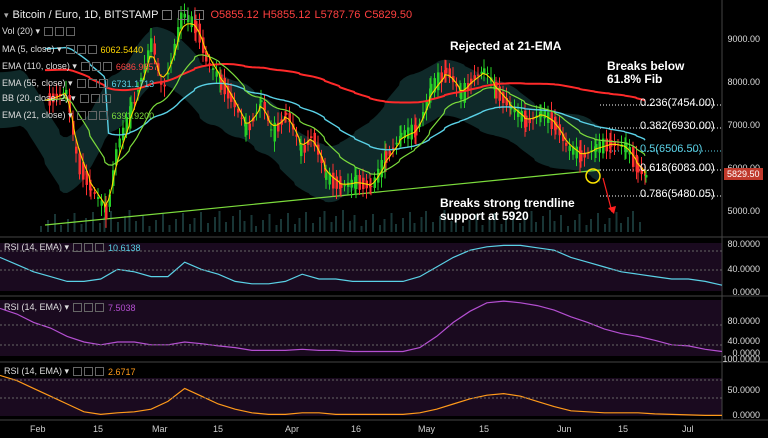 This screenshot has width=768, height=438. Describe the element at coordinates (345, 83) in the screenshot. I see `ema110-line` at that location.